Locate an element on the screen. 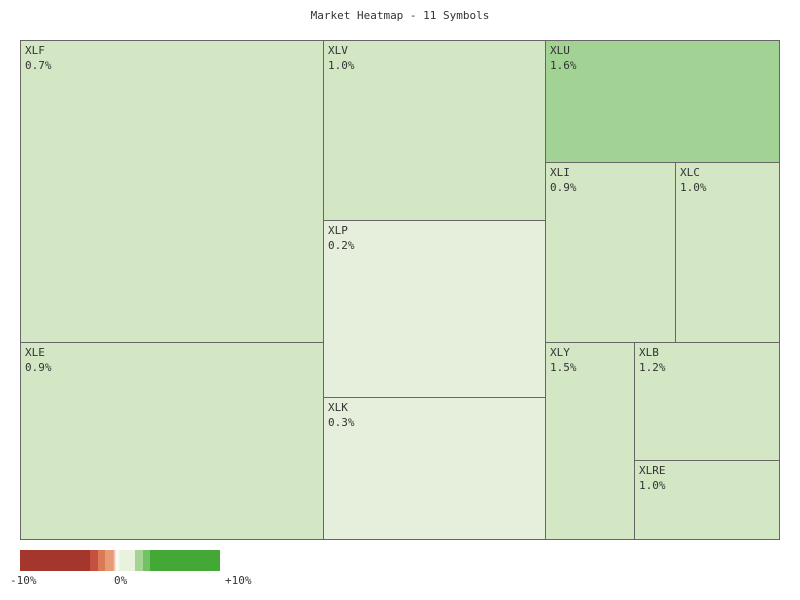 The height and width of the screenshot is (600, 800). chart-title: Market Heatmap - 11 Symbols is located at coordinates (400, 15).